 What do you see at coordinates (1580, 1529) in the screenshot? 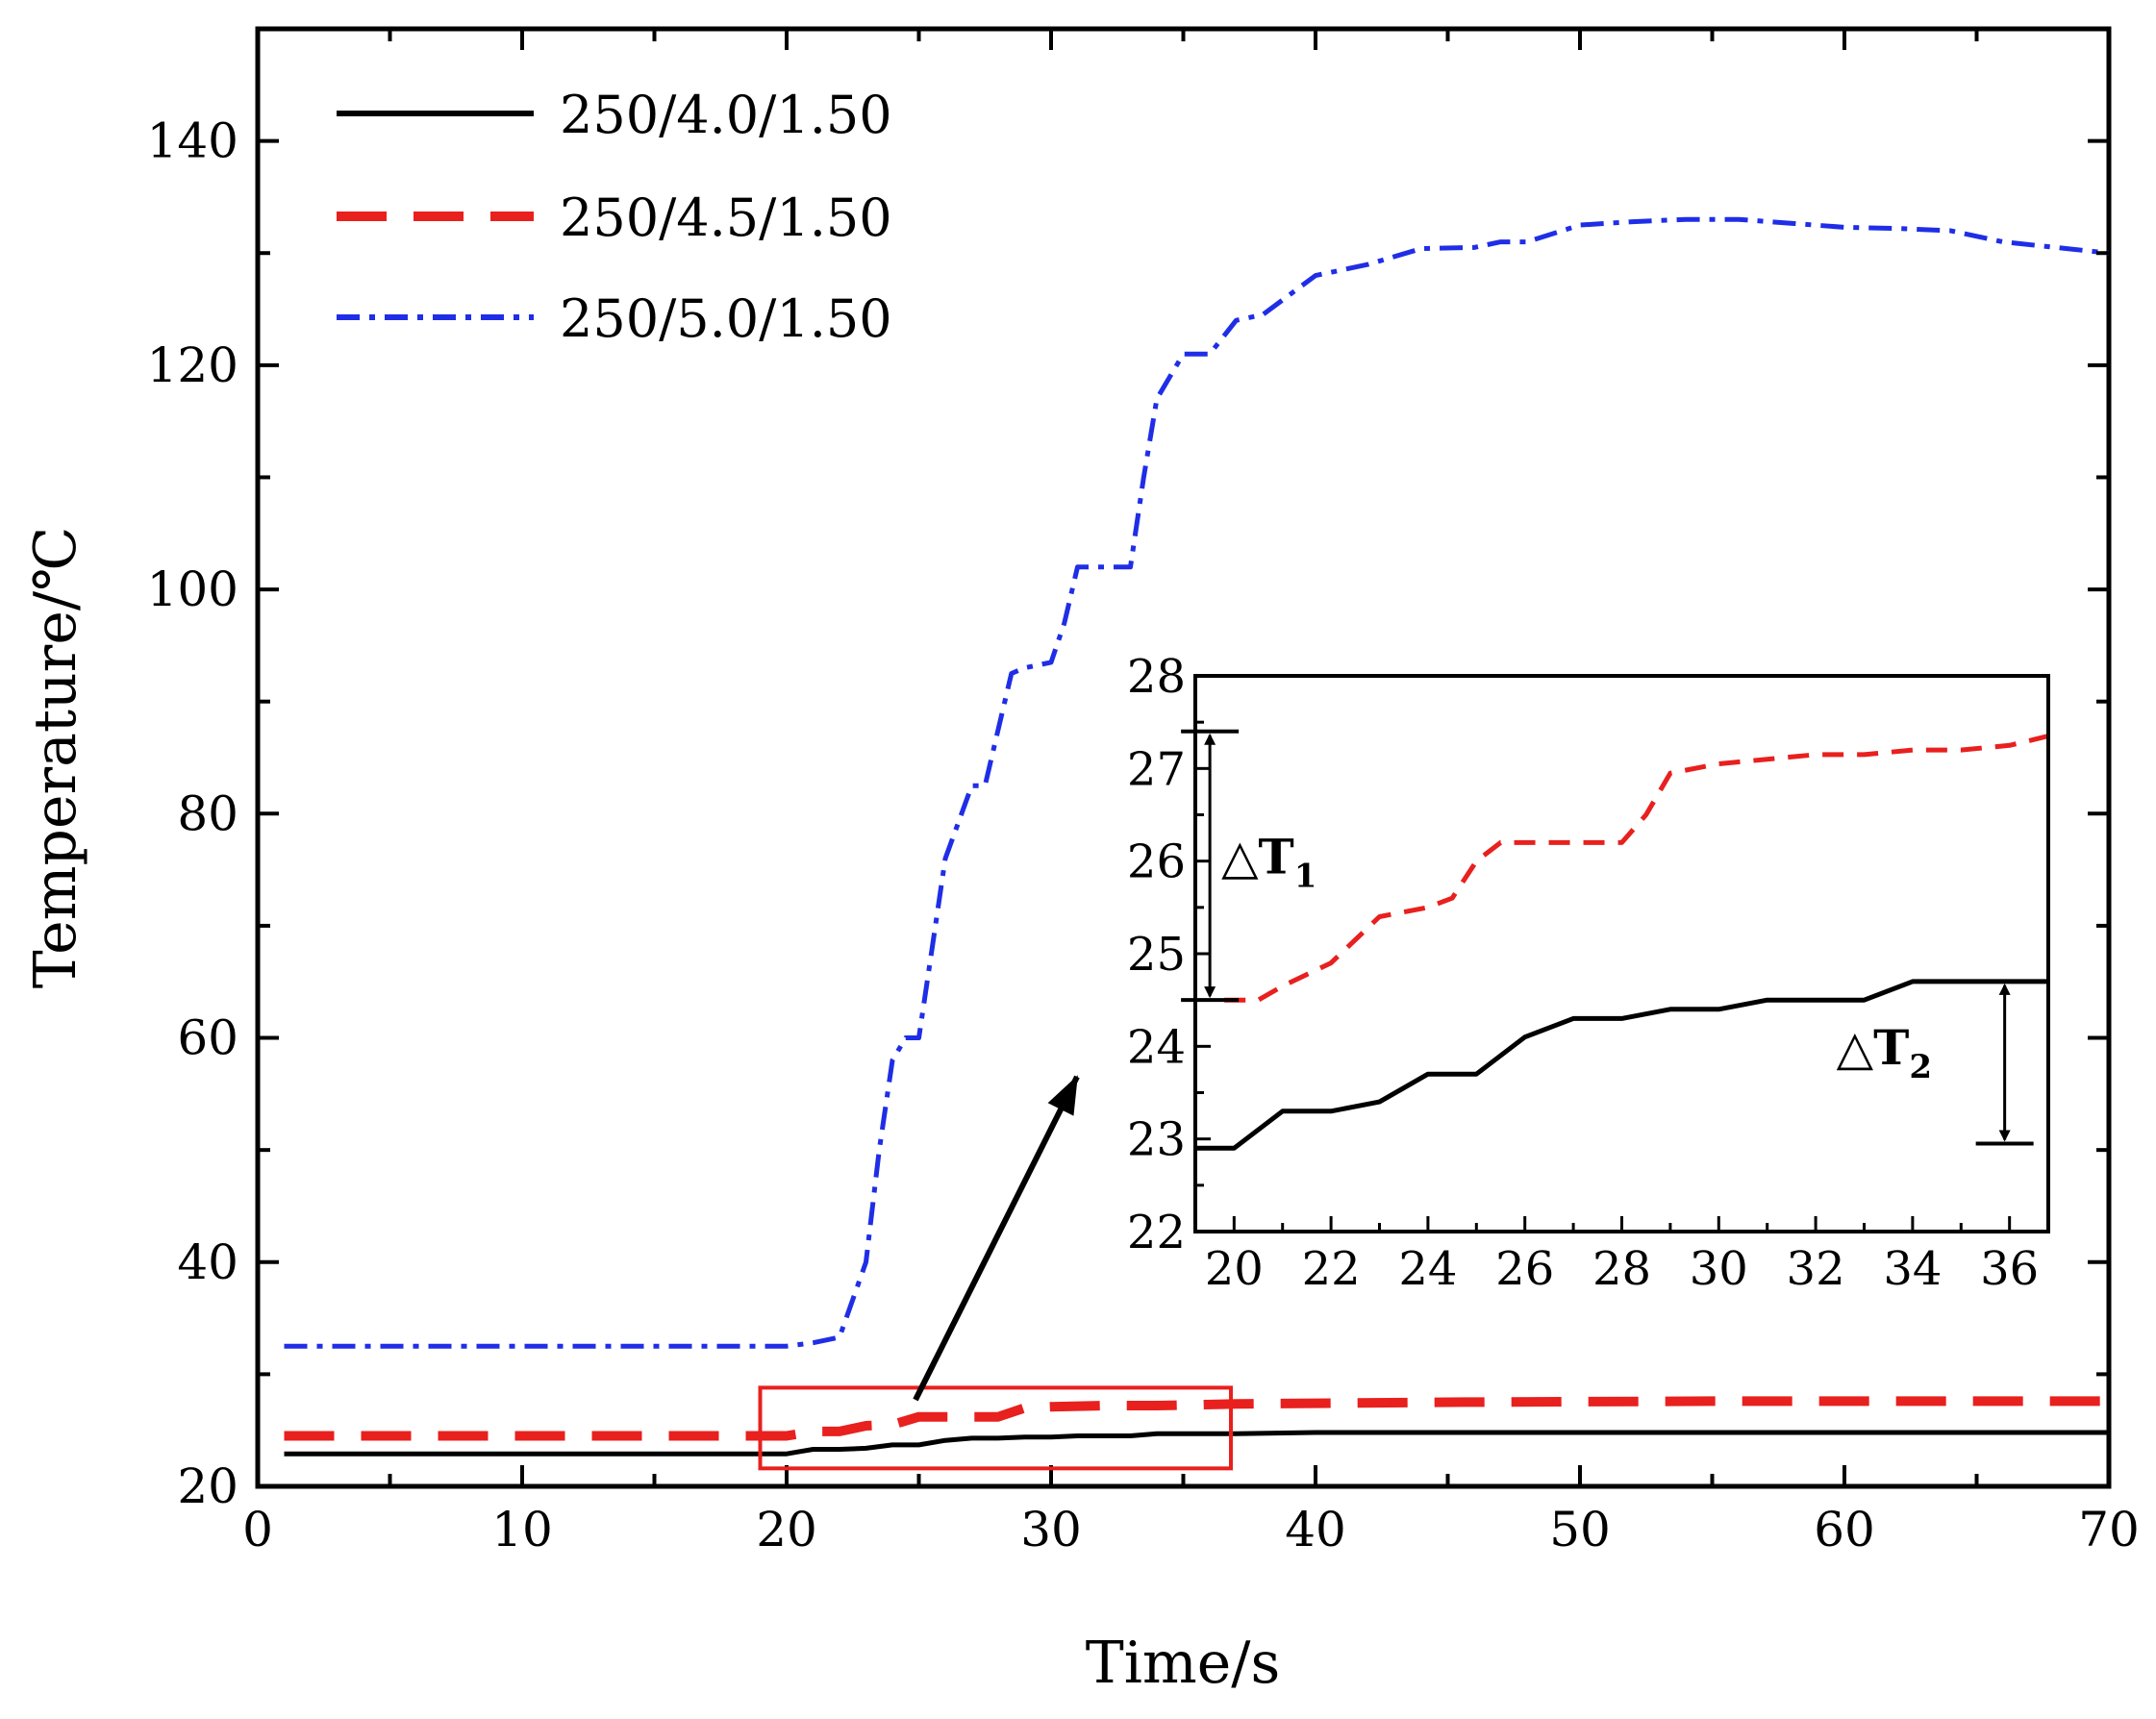
I see `x-tick-label: 50` at bounding box center [1580, 1529].